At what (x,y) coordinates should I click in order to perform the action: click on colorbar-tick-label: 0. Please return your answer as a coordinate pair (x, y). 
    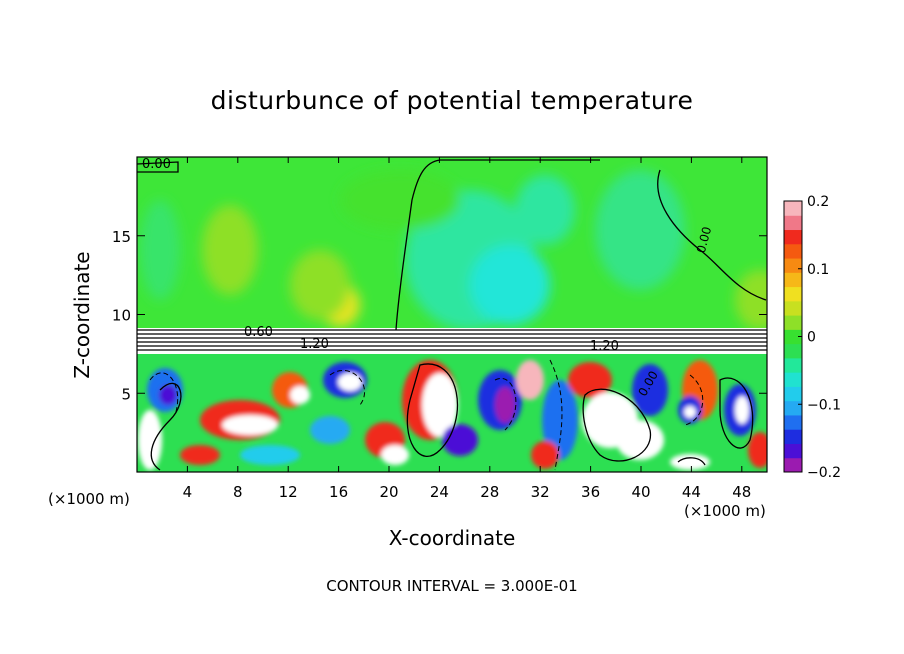
    Looking at the image, I should click on (811, 338).